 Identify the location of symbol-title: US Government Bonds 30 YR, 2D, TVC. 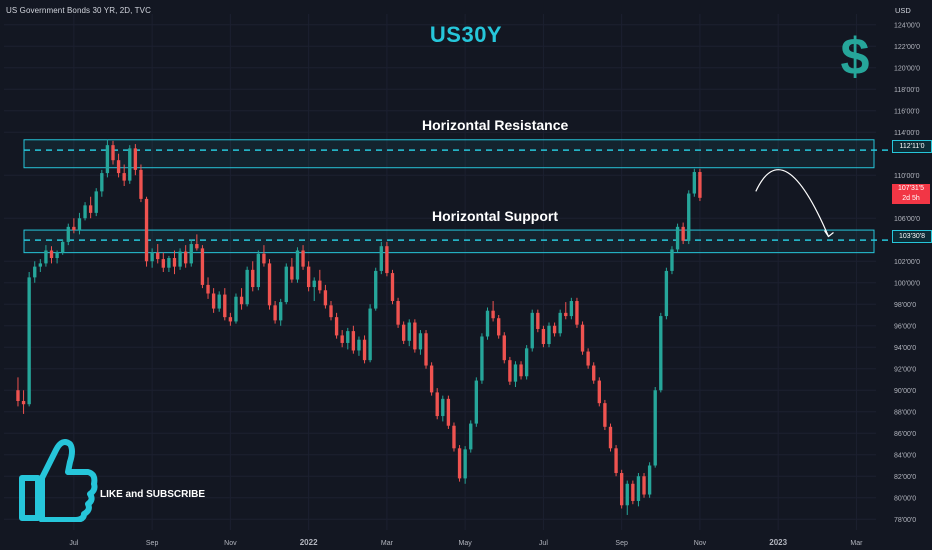
(78, 10).